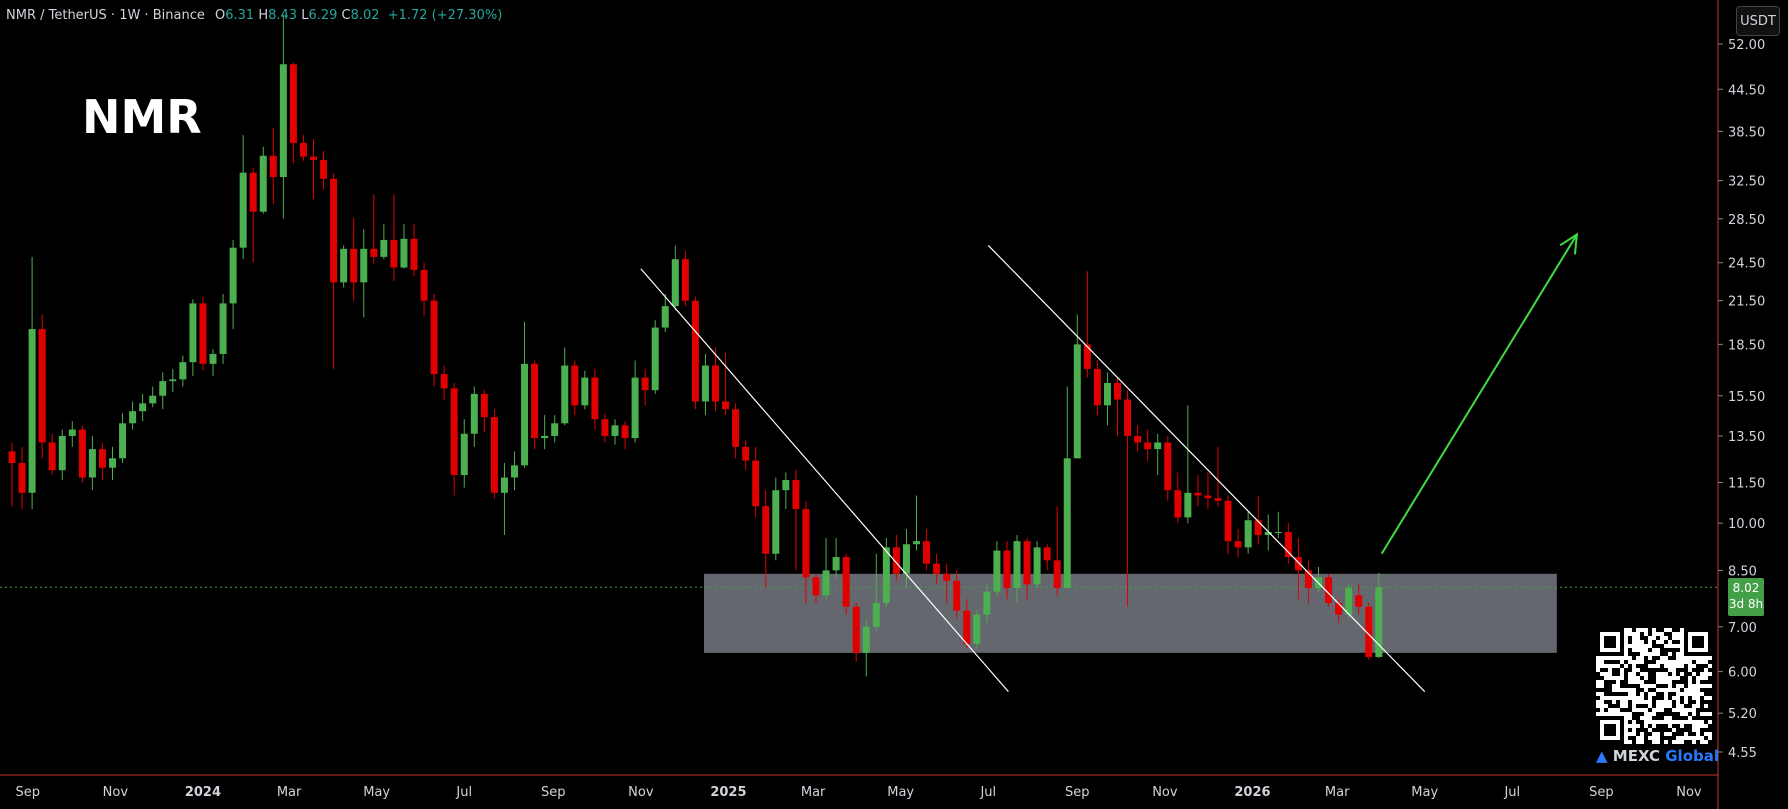 The image size is (1788, 809). I want to click on currency-button: USDT, so click(1758, 21).